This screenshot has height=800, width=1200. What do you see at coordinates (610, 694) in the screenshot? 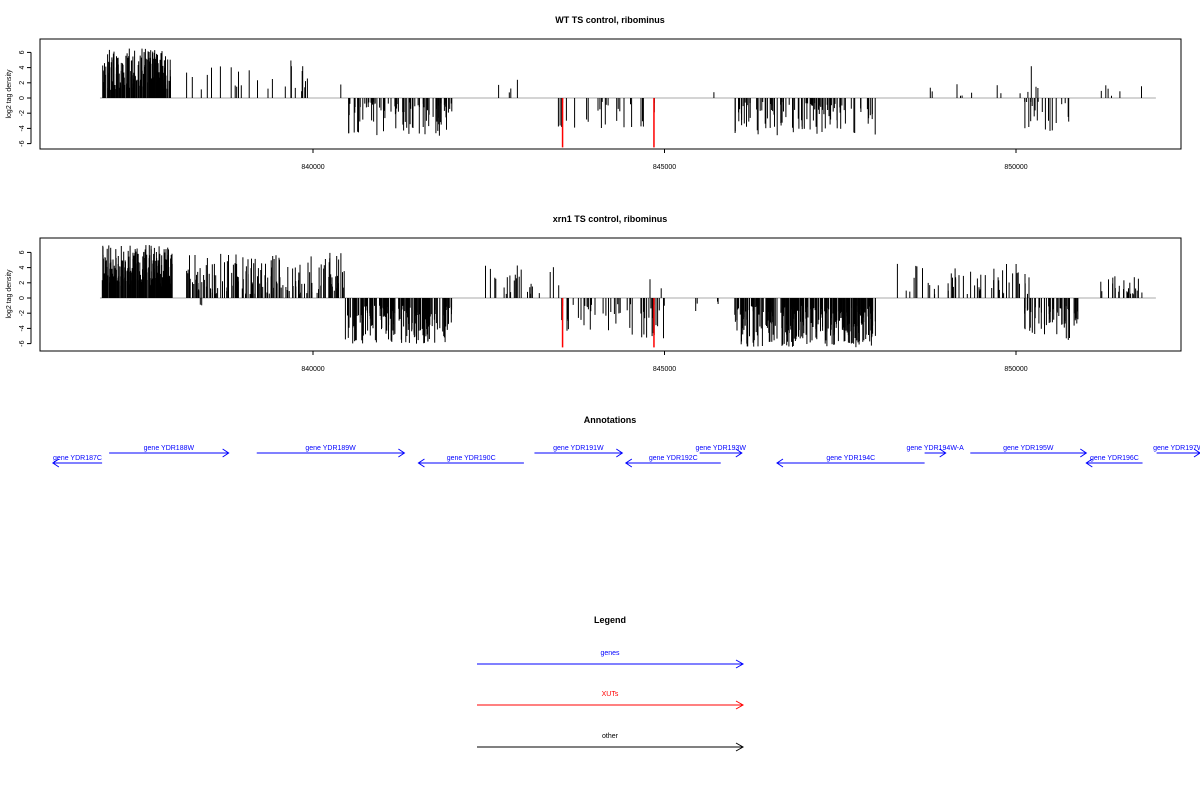
I see `legend-label: XUTs` at bounding box center [610, 694].